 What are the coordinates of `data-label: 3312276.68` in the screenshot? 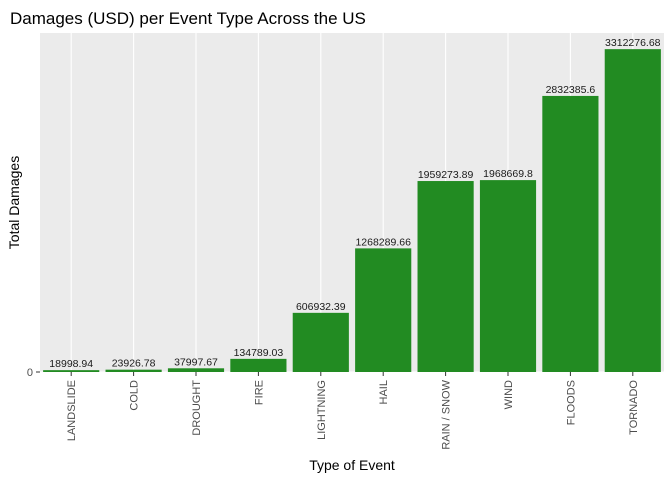 It's located at (633, 43).